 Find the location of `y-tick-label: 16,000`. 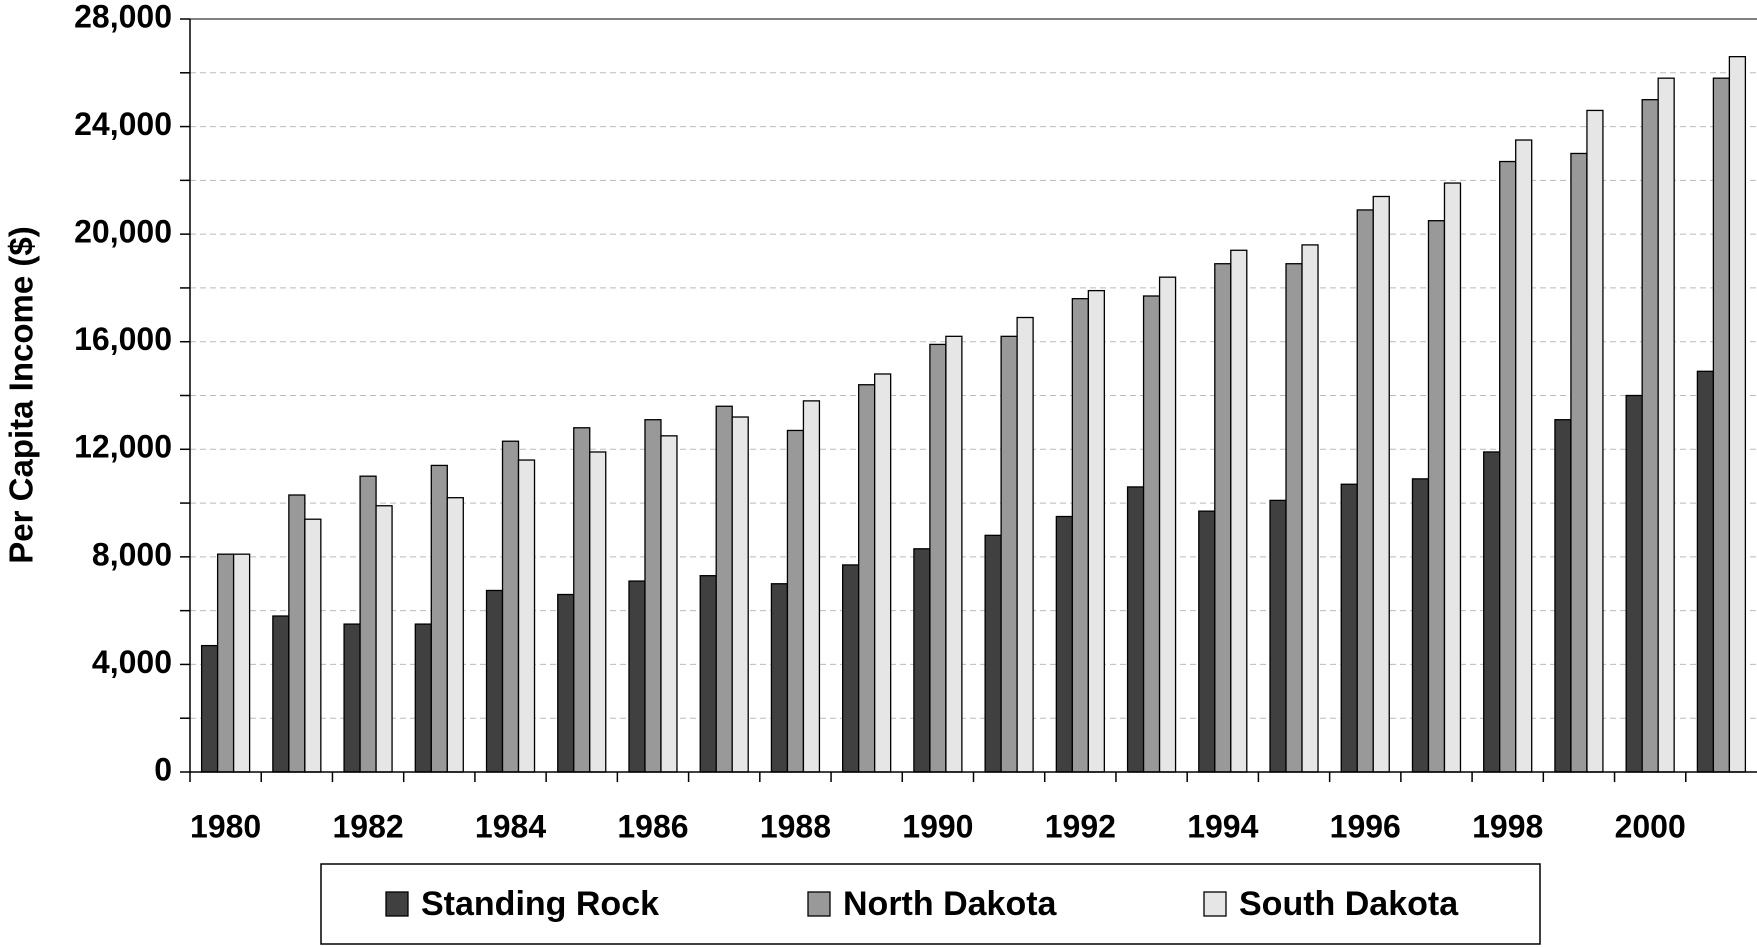

y-tick-label: 16,000 is located at coordinates (123, 339).